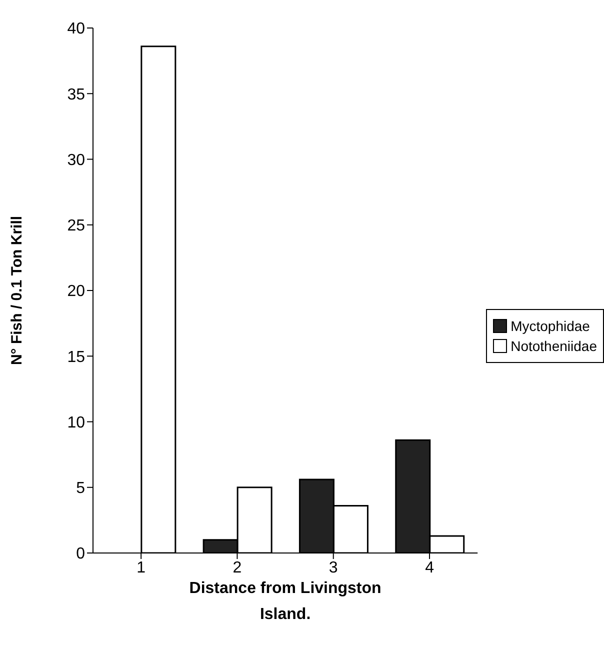 The width and height of the screenshot is (604, 663). What do you see at coordinates (429, 567) in the screenshot?
I see `x-tick-label: 4` at bounding box center [429, 567].